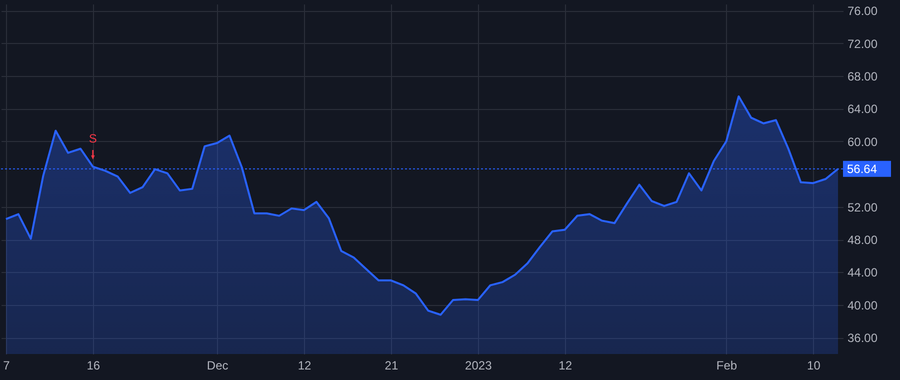 The image size is (900, 380). What do you see at coordinates (863, 273) in the screenshot?
I see `y-tick-label: 44.00` at bounding box center [863, 273].